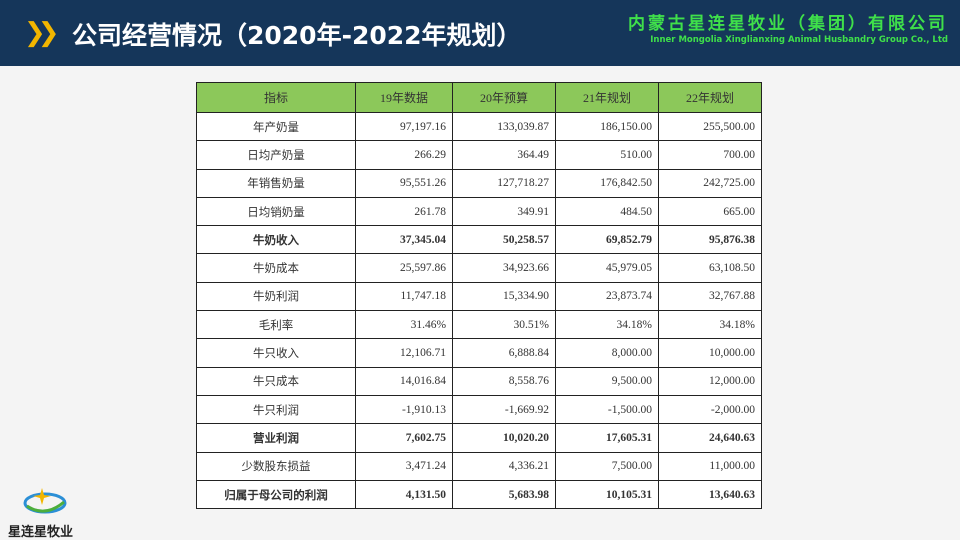  Describe the element at coordinates (607, 466) in the screenshot. I see `cell-value: 7,500.00` at that location.